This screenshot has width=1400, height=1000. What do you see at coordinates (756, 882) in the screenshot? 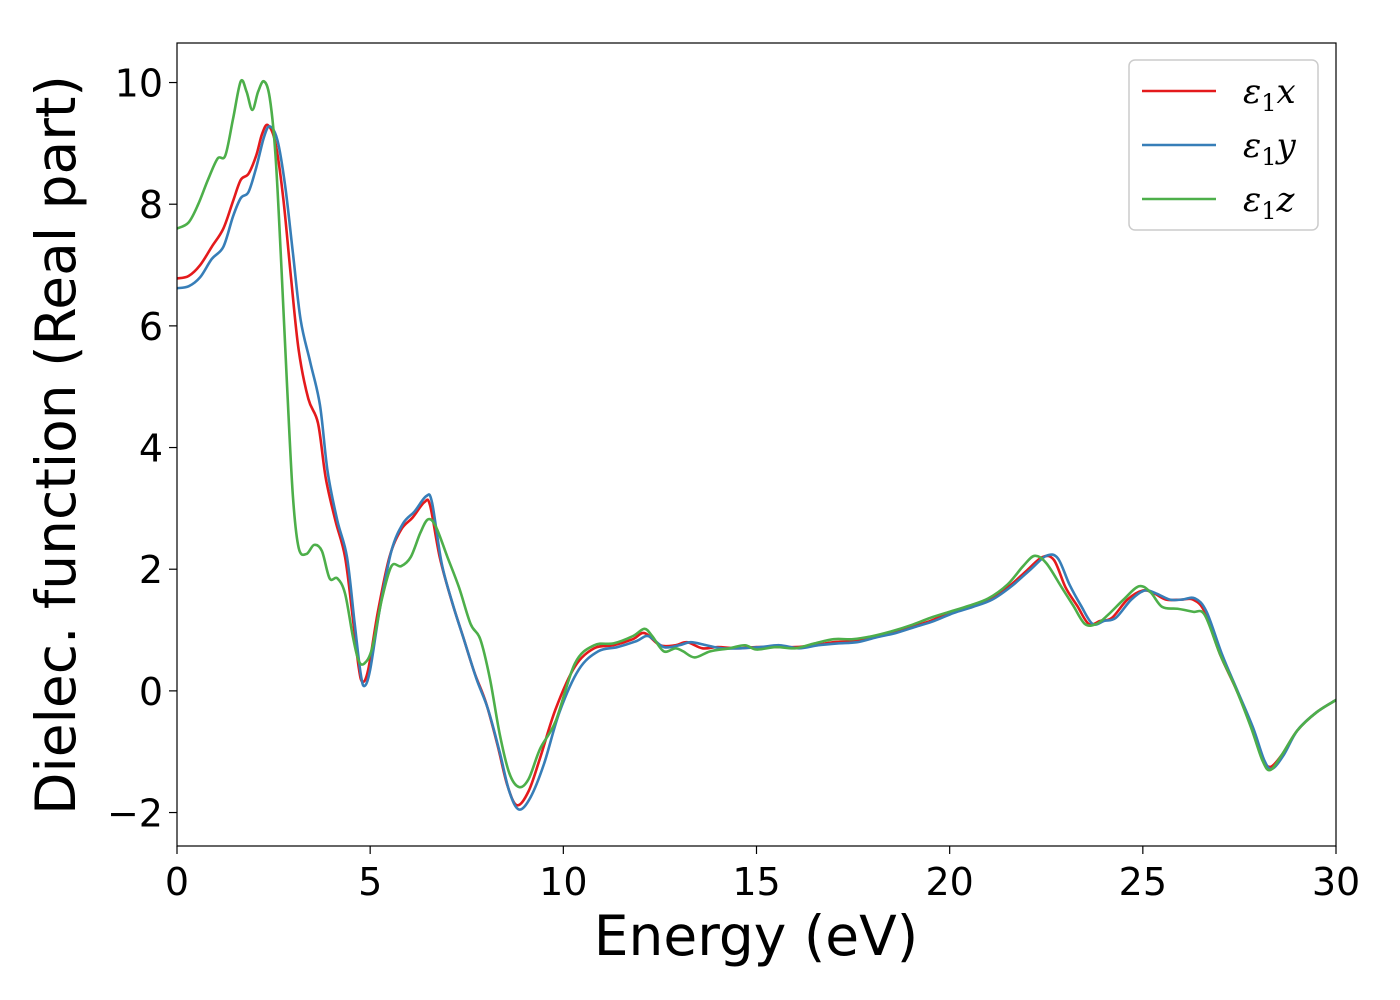
I see `x-tick-label: 15` at bounding box center [756, 882].